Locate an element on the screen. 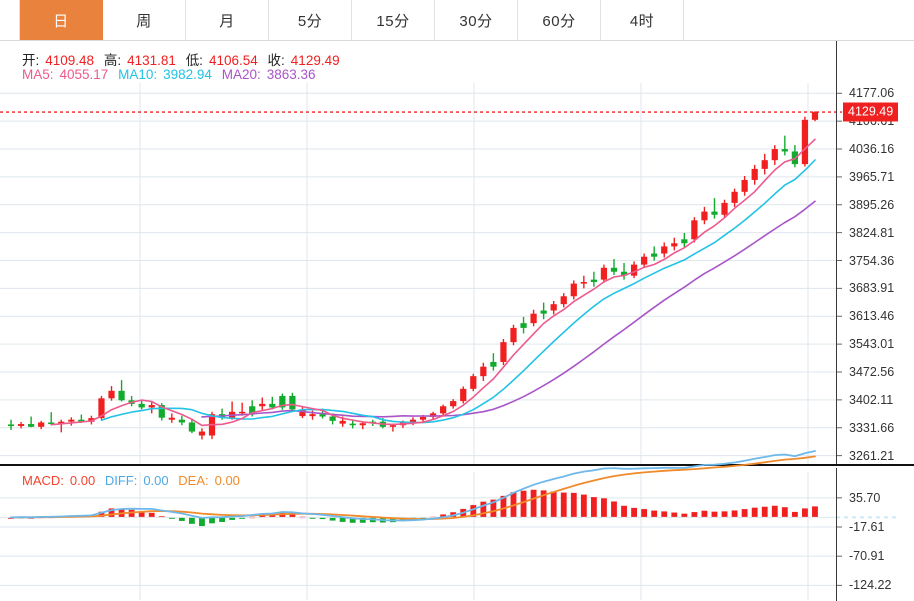  tab-4hour-label: 4时 is located at coordinates (642, 21).